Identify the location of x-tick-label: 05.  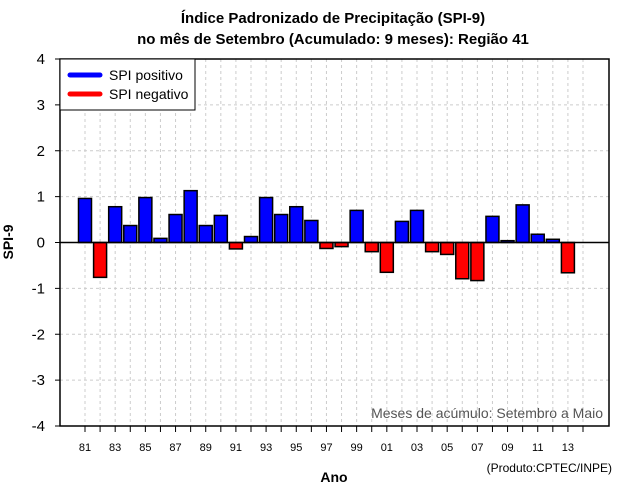
(447, 448).